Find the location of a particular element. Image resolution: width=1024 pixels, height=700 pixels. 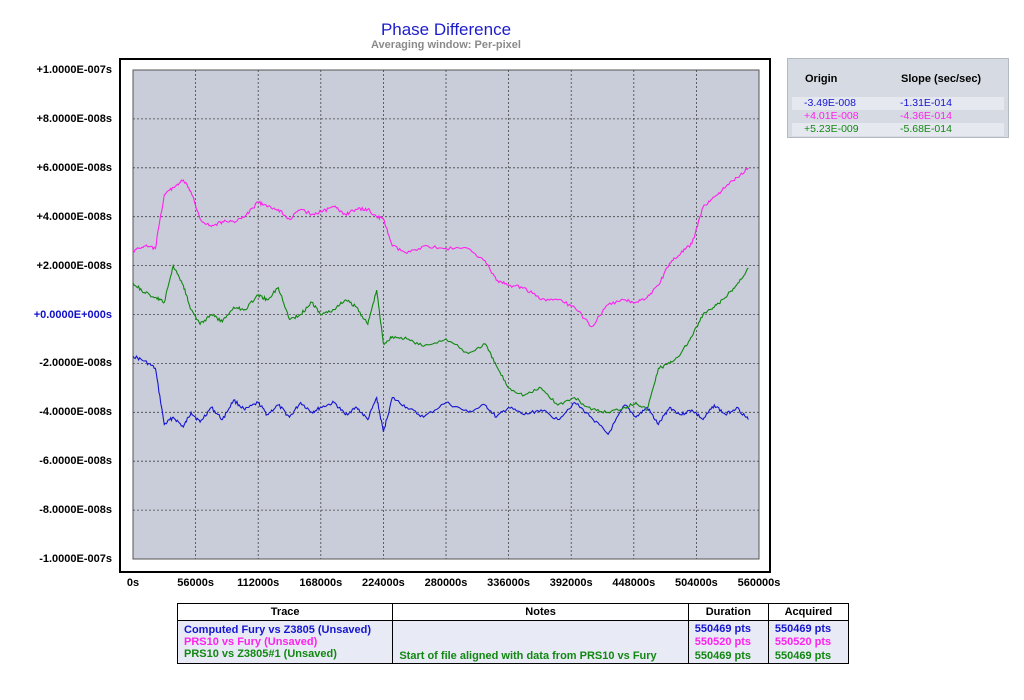

duration-column-header: Duration is located at coordinates (728, 612).